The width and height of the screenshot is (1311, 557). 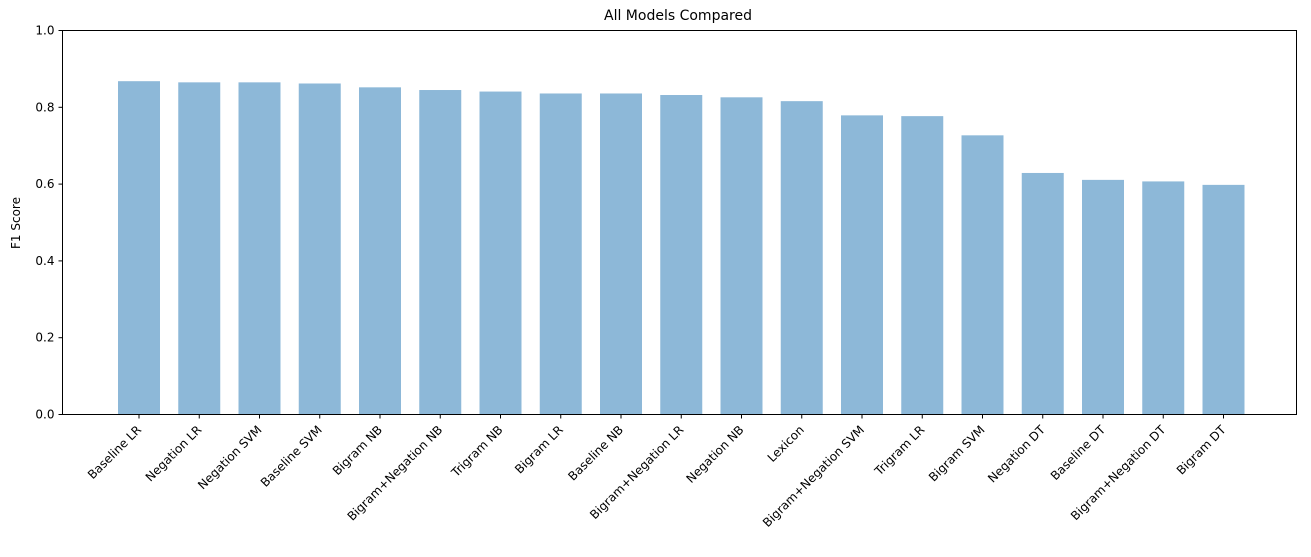 What do you see at coordinates (477, 452) in the screenshot?
I see `x-tick-label: Trigram NB` at bounding box center [477, 452].